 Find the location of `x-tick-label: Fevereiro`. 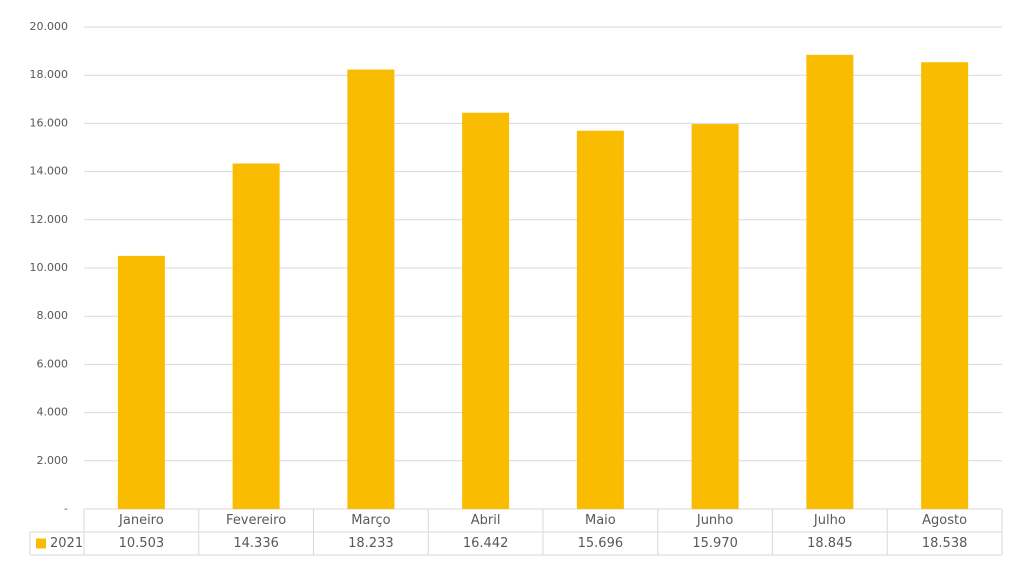

x-tick-label: Fevereiro is located at coordinates (256, 520).